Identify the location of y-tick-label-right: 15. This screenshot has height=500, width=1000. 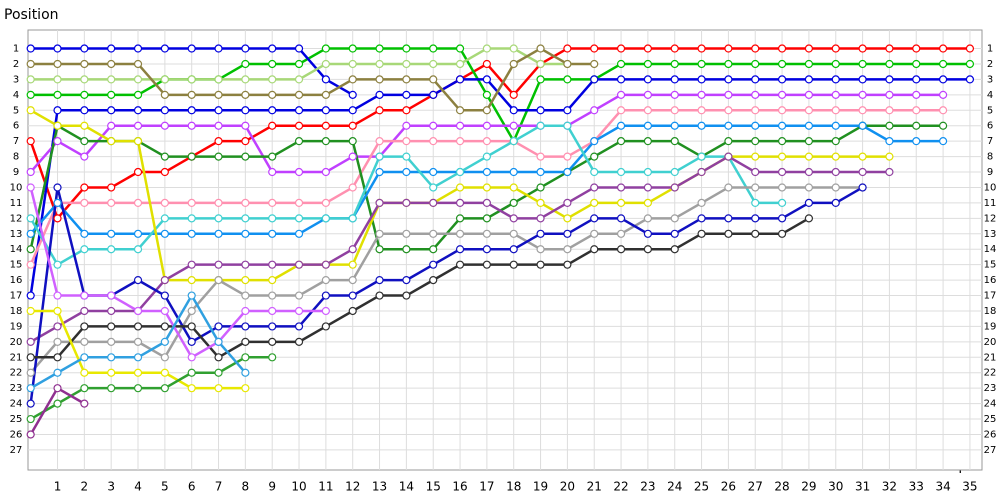
(990, 265).